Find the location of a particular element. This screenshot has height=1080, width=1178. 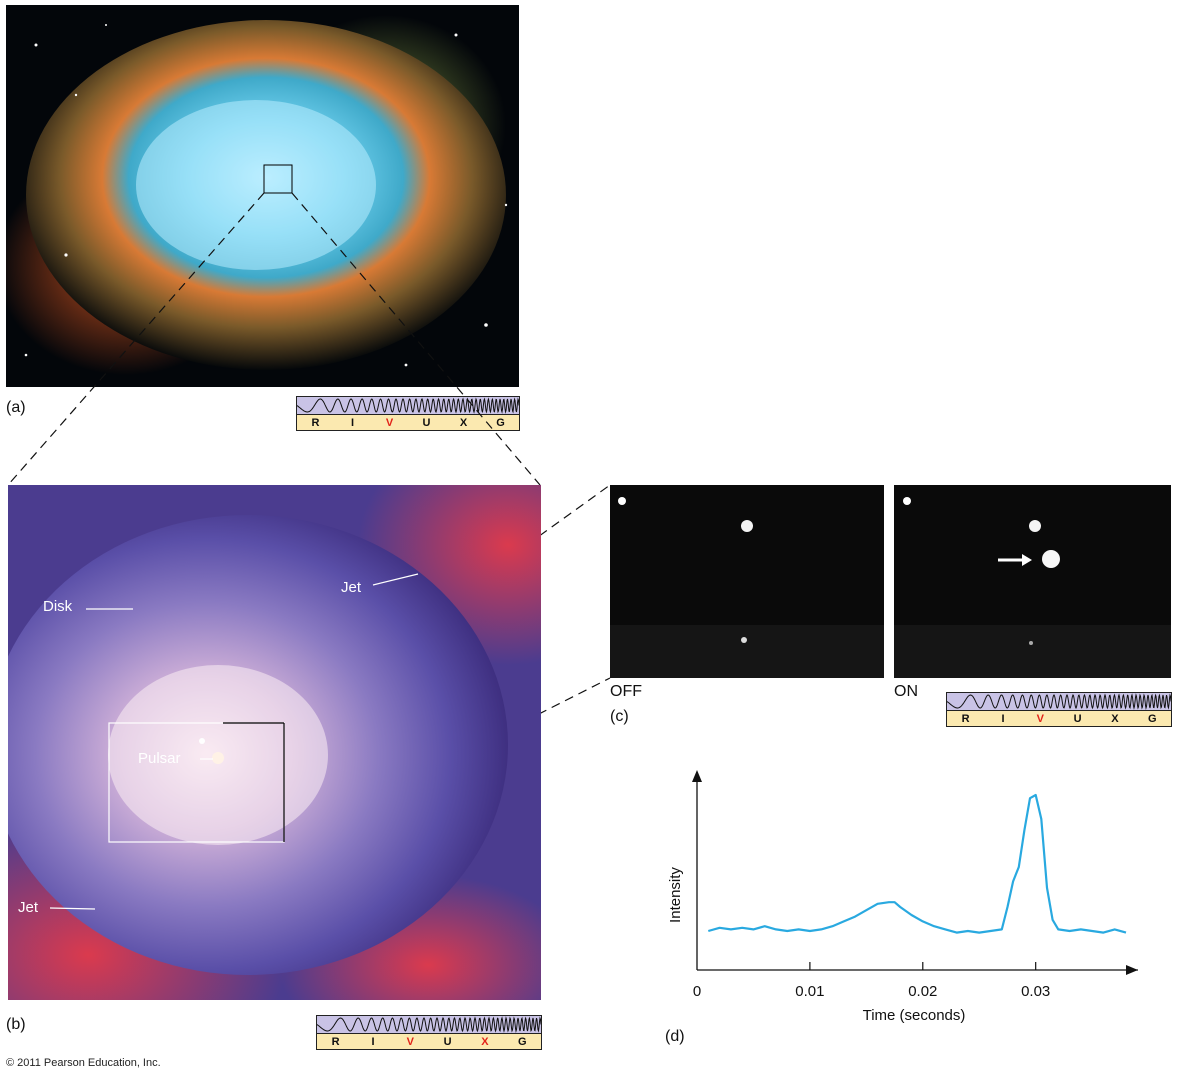

disk-label: Disk is located at coordinates (58, 606).